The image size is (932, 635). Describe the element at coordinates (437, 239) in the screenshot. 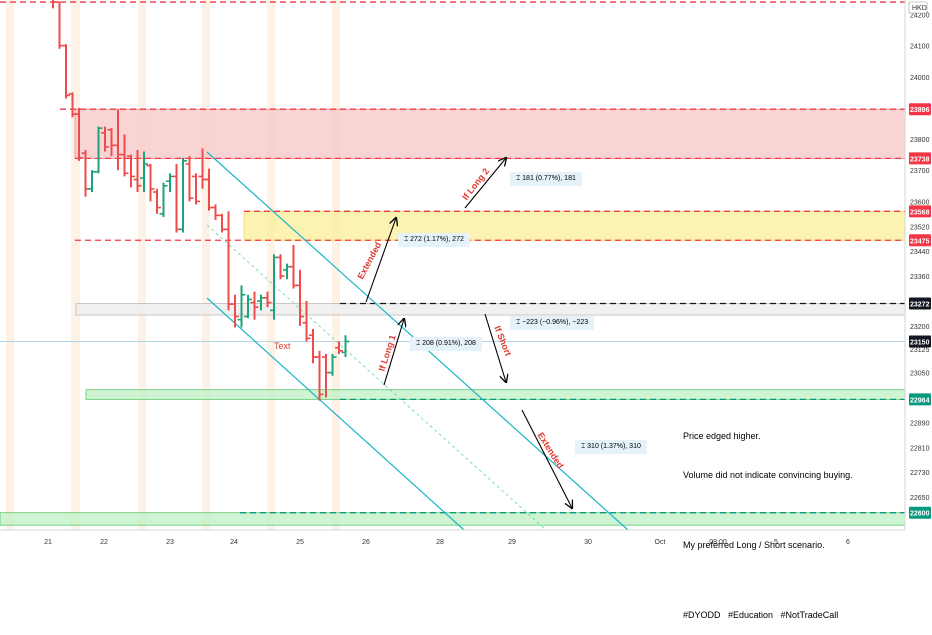

I see `measure-label-2: 272 (1.17%), 272` at that location.